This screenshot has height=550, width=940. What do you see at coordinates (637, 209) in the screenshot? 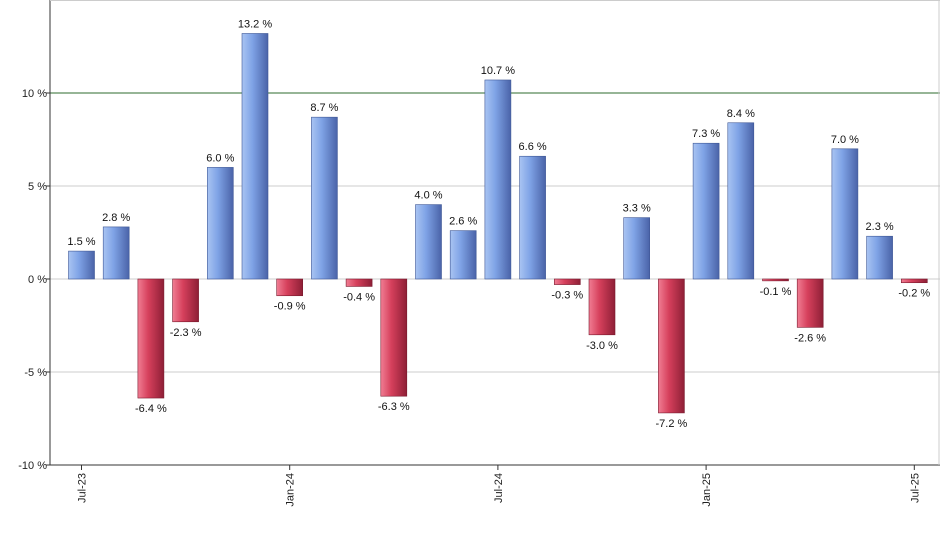
I see `data-label-Nov-24: 3.3 %` at bounding box center [637, 209].